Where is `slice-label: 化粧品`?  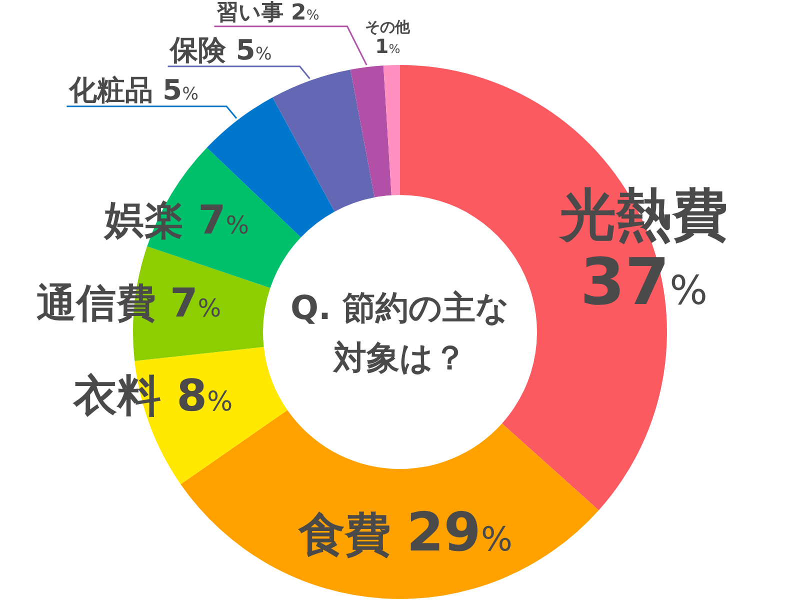 slice-label: 化粧品 is located at coordinates (110, 89).